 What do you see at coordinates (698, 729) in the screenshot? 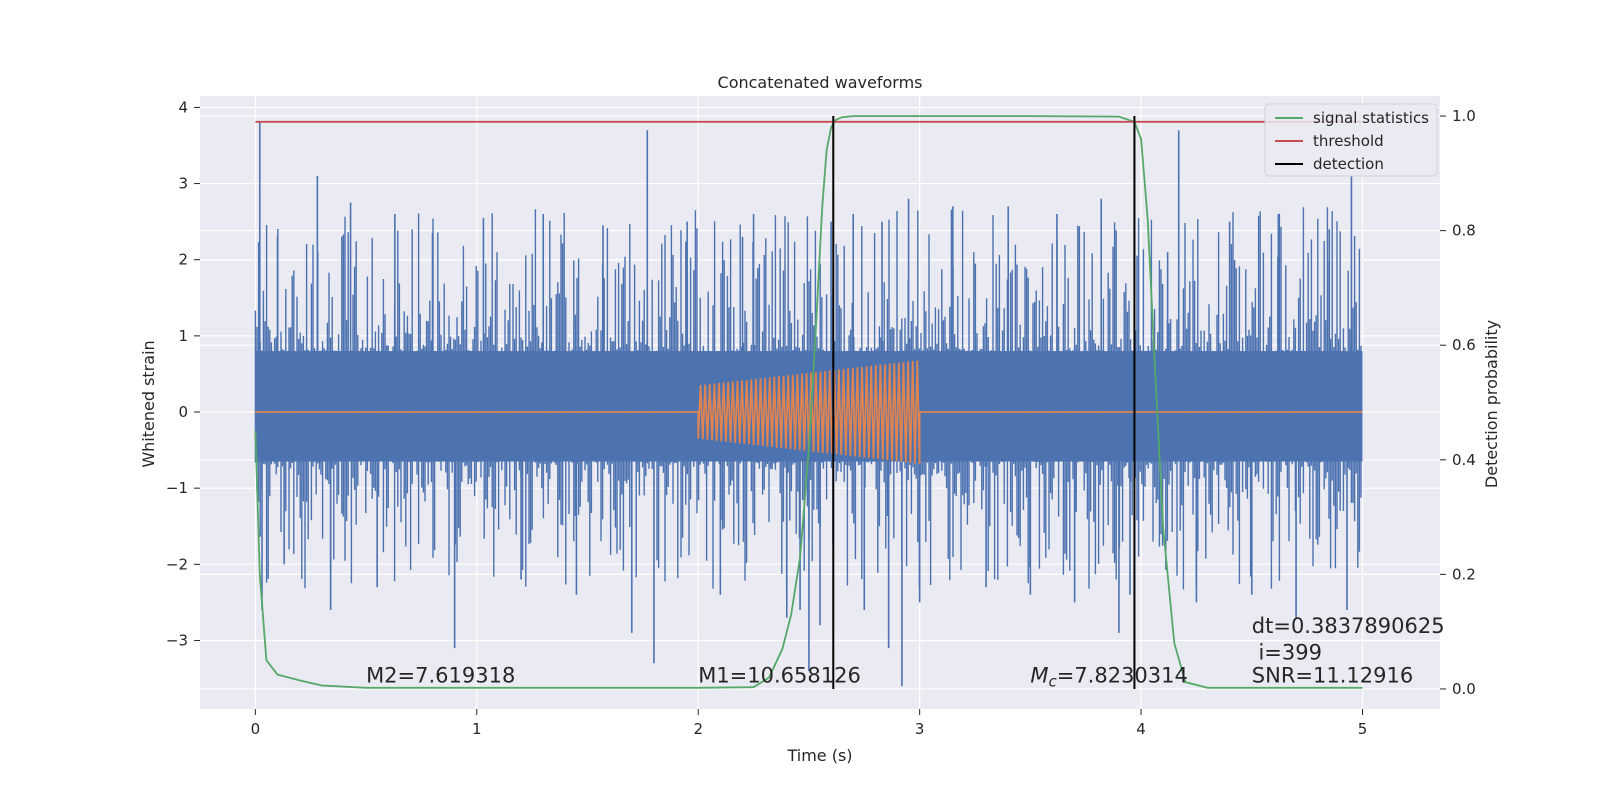
I see `x-tick-label: 2` at bounding box center [698, 729].